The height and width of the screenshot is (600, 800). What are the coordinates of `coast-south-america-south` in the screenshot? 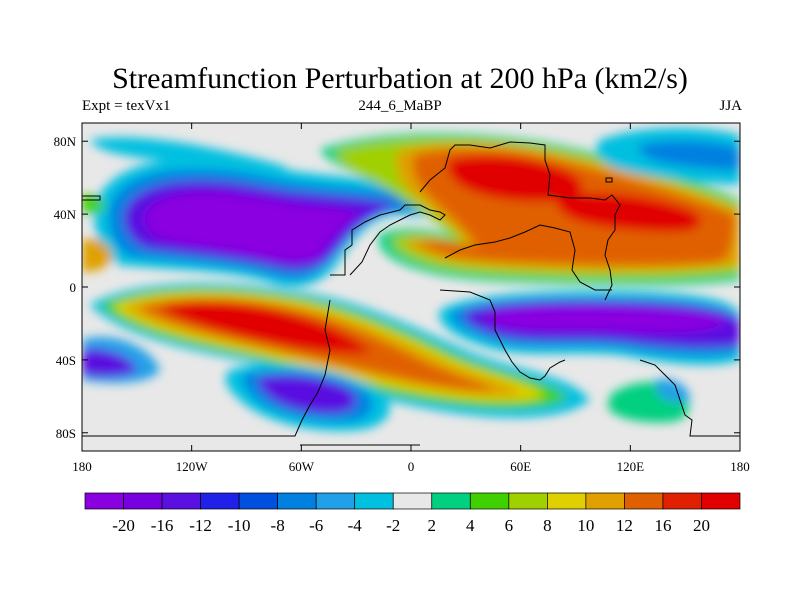 It's located at (206, 368).